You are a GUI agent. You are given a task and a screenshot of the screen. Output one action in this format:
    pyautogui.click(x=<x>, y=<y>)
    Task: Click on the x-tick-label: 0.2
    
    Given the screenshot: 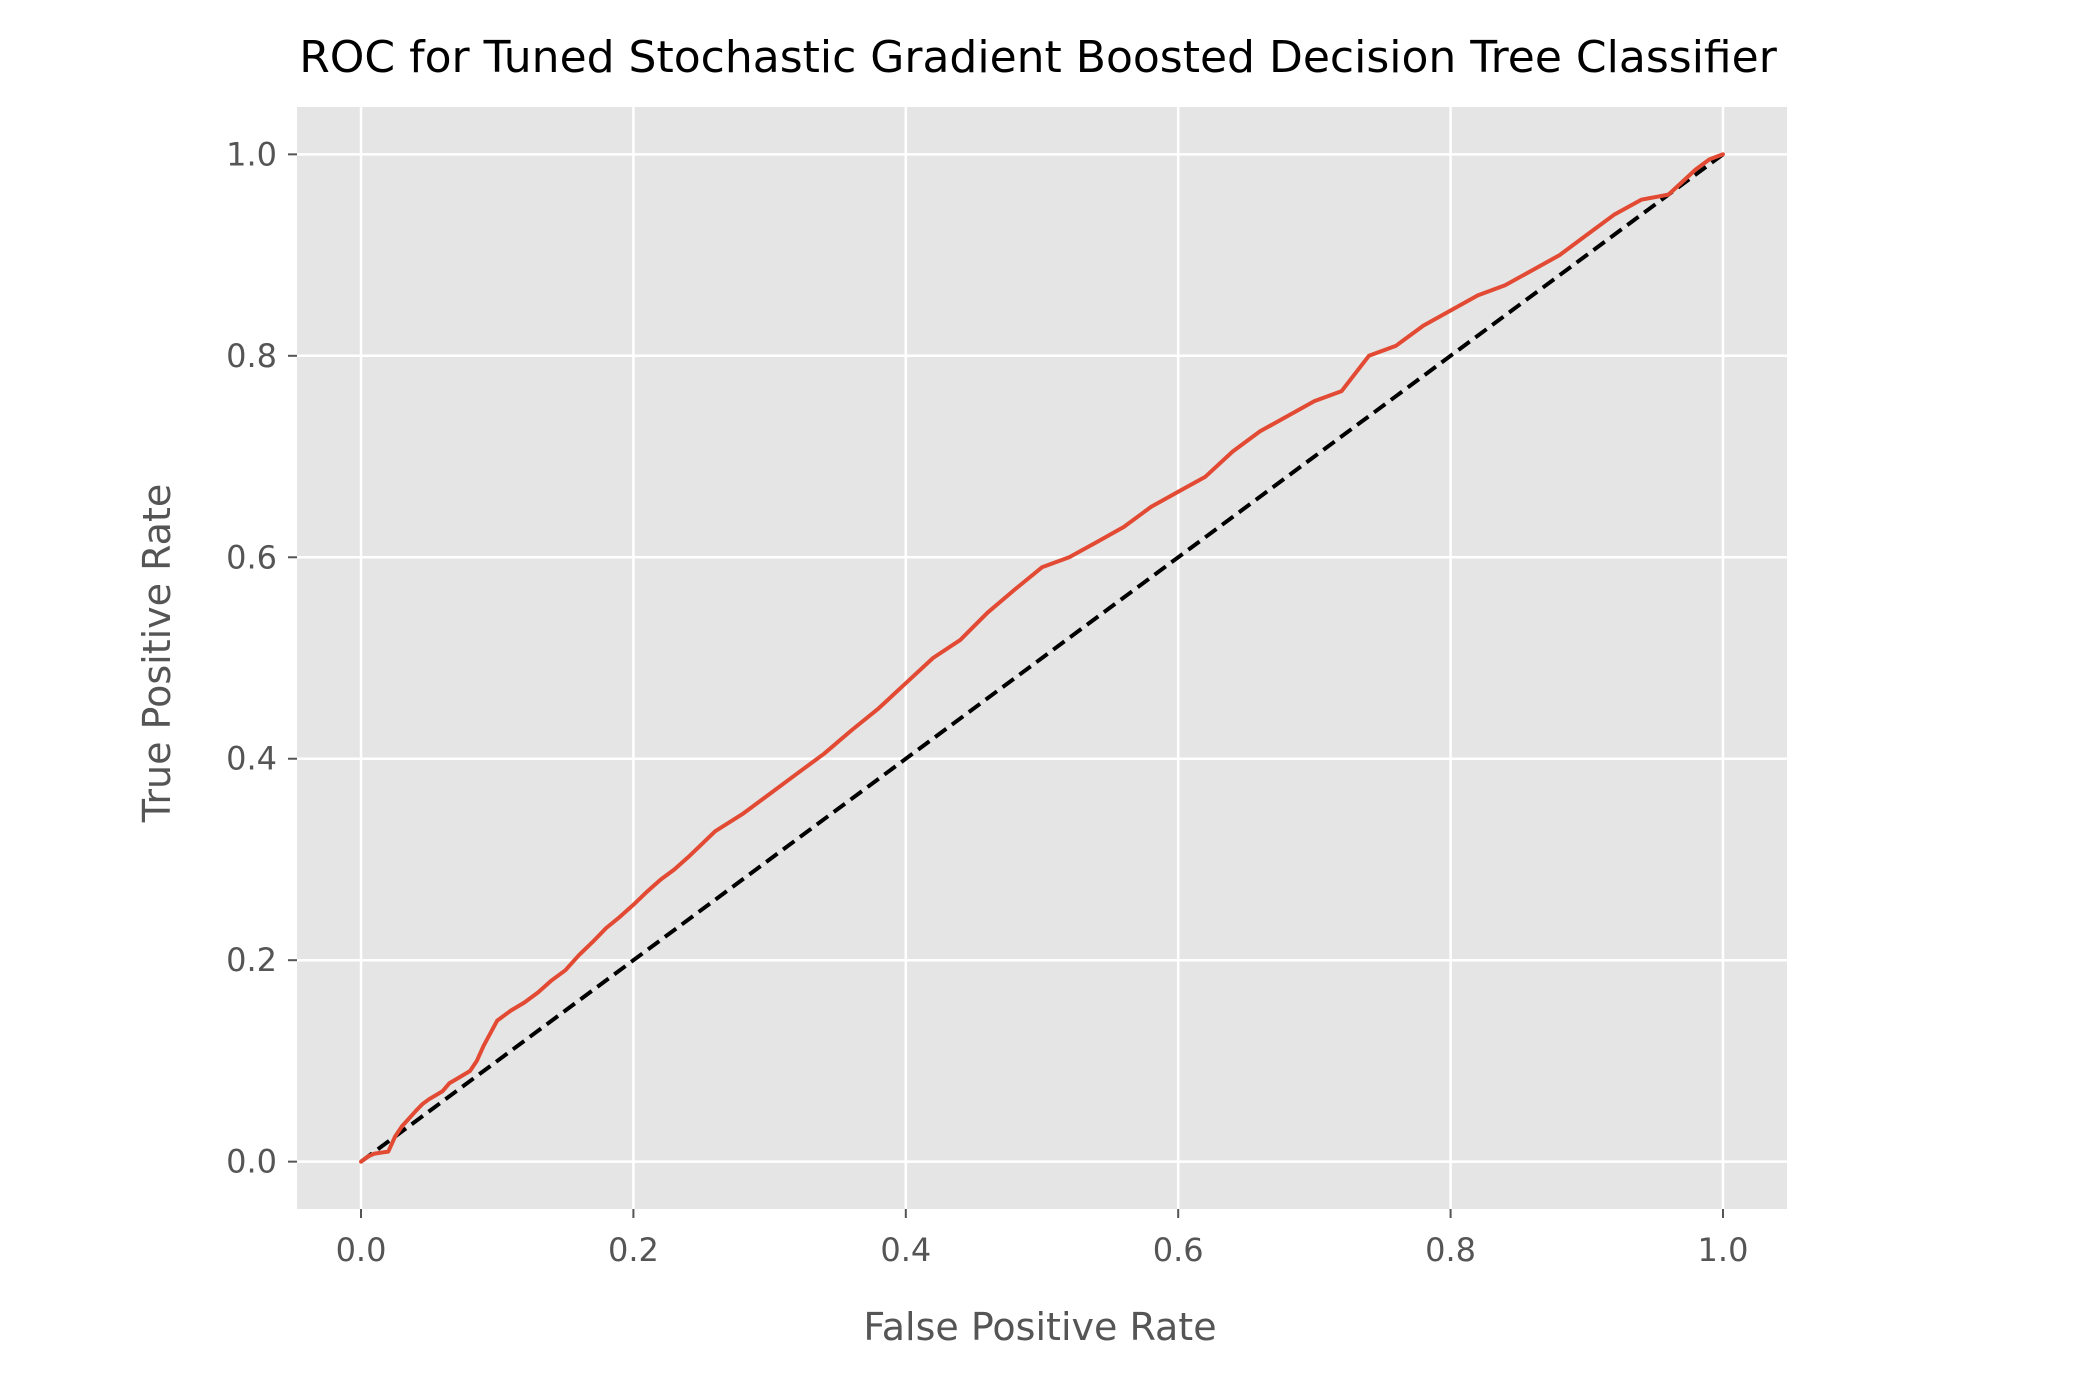 What is the action you would take?
    pyautogui.click(x=633, y=1250)
    